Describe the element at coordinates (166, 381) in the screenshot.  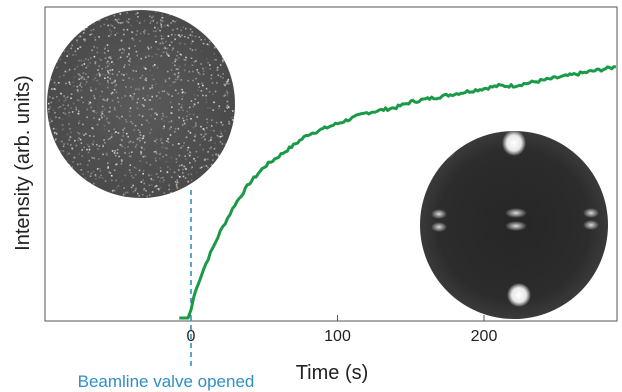
I see `valve-annotation: Beamline valve opened` at that location.